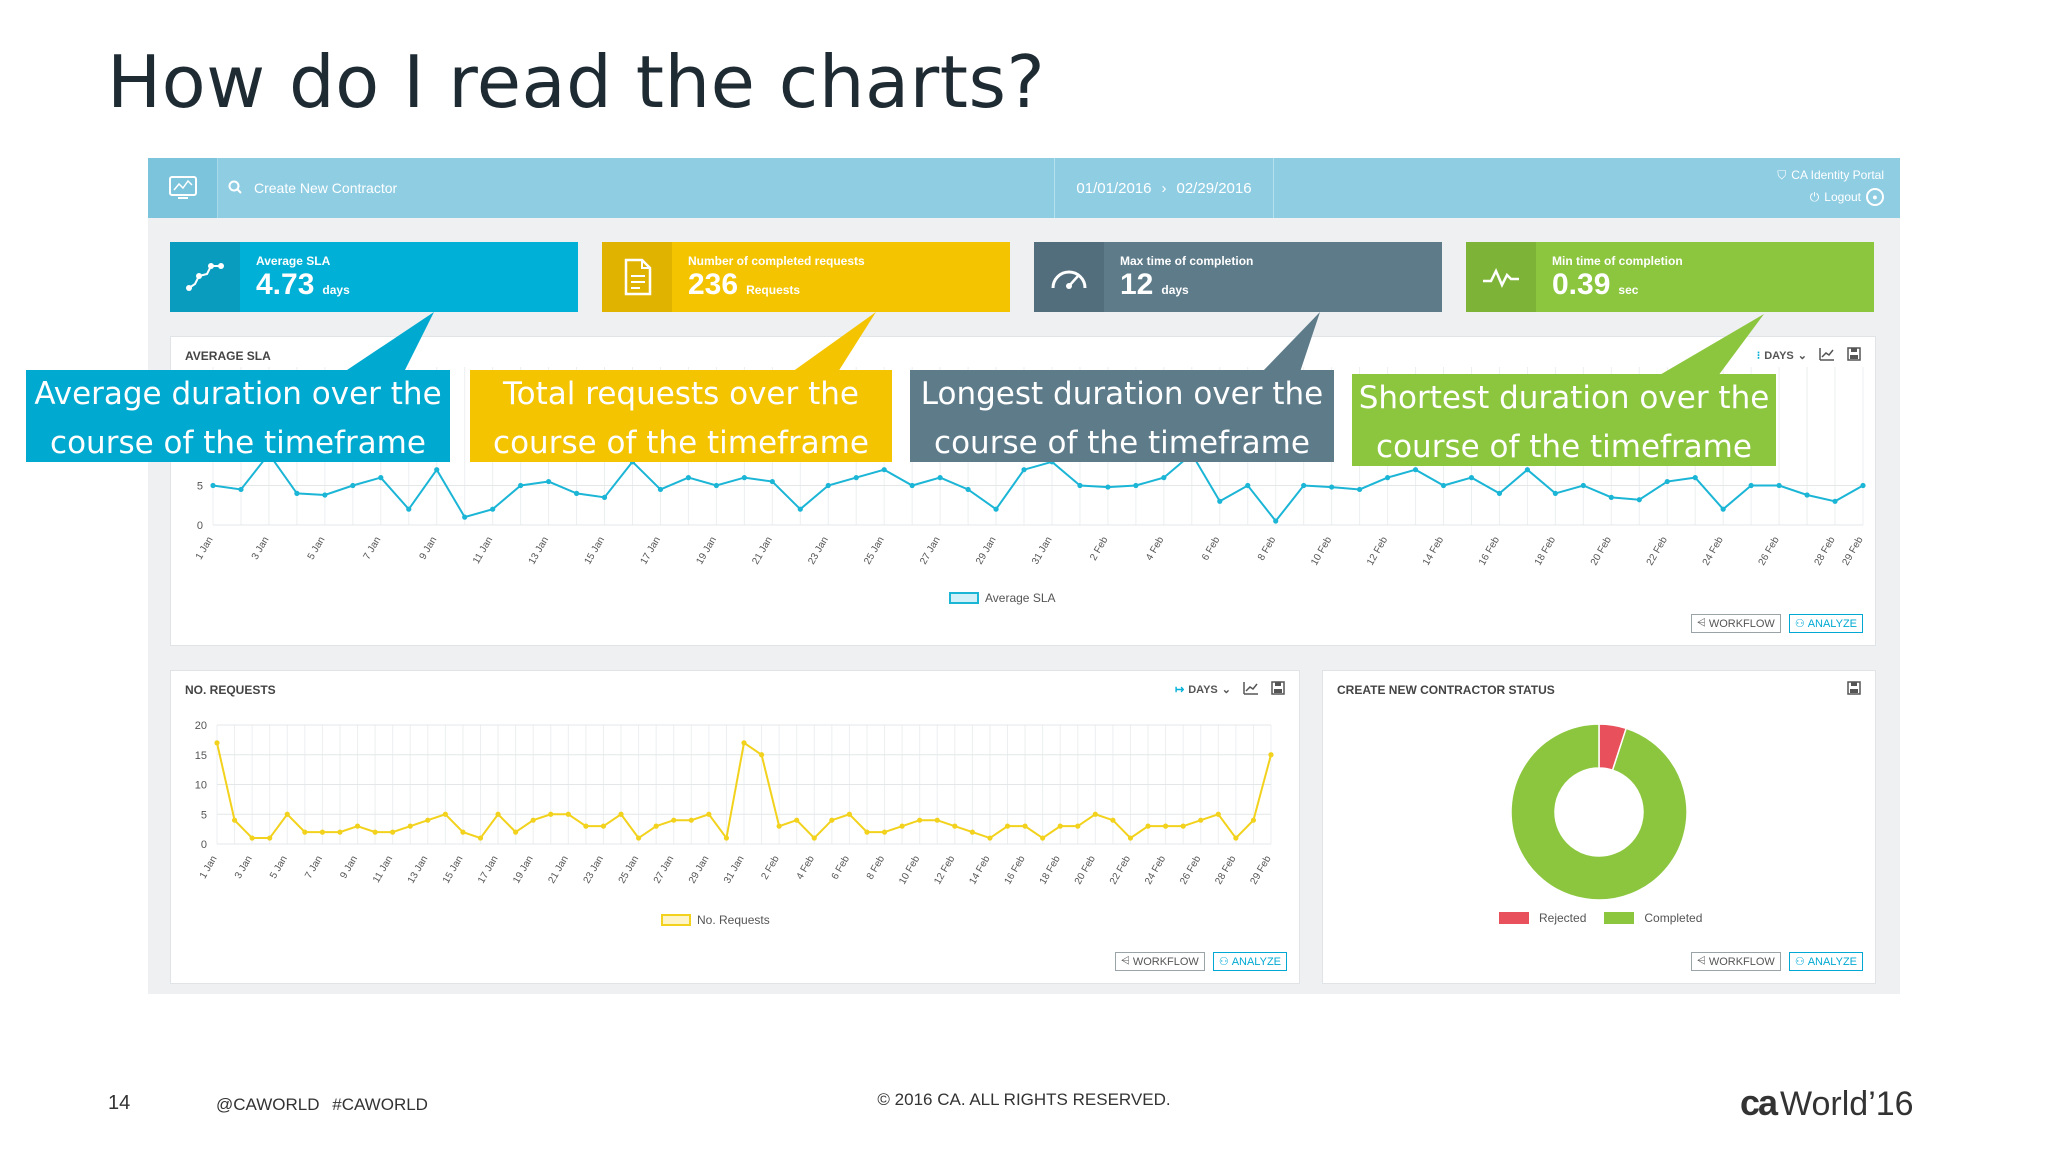 The width and height of the screenshot is (2048, 1152). Describe the element at coordinates (454, 188) in the screenshot. I see `search-input` at that location.